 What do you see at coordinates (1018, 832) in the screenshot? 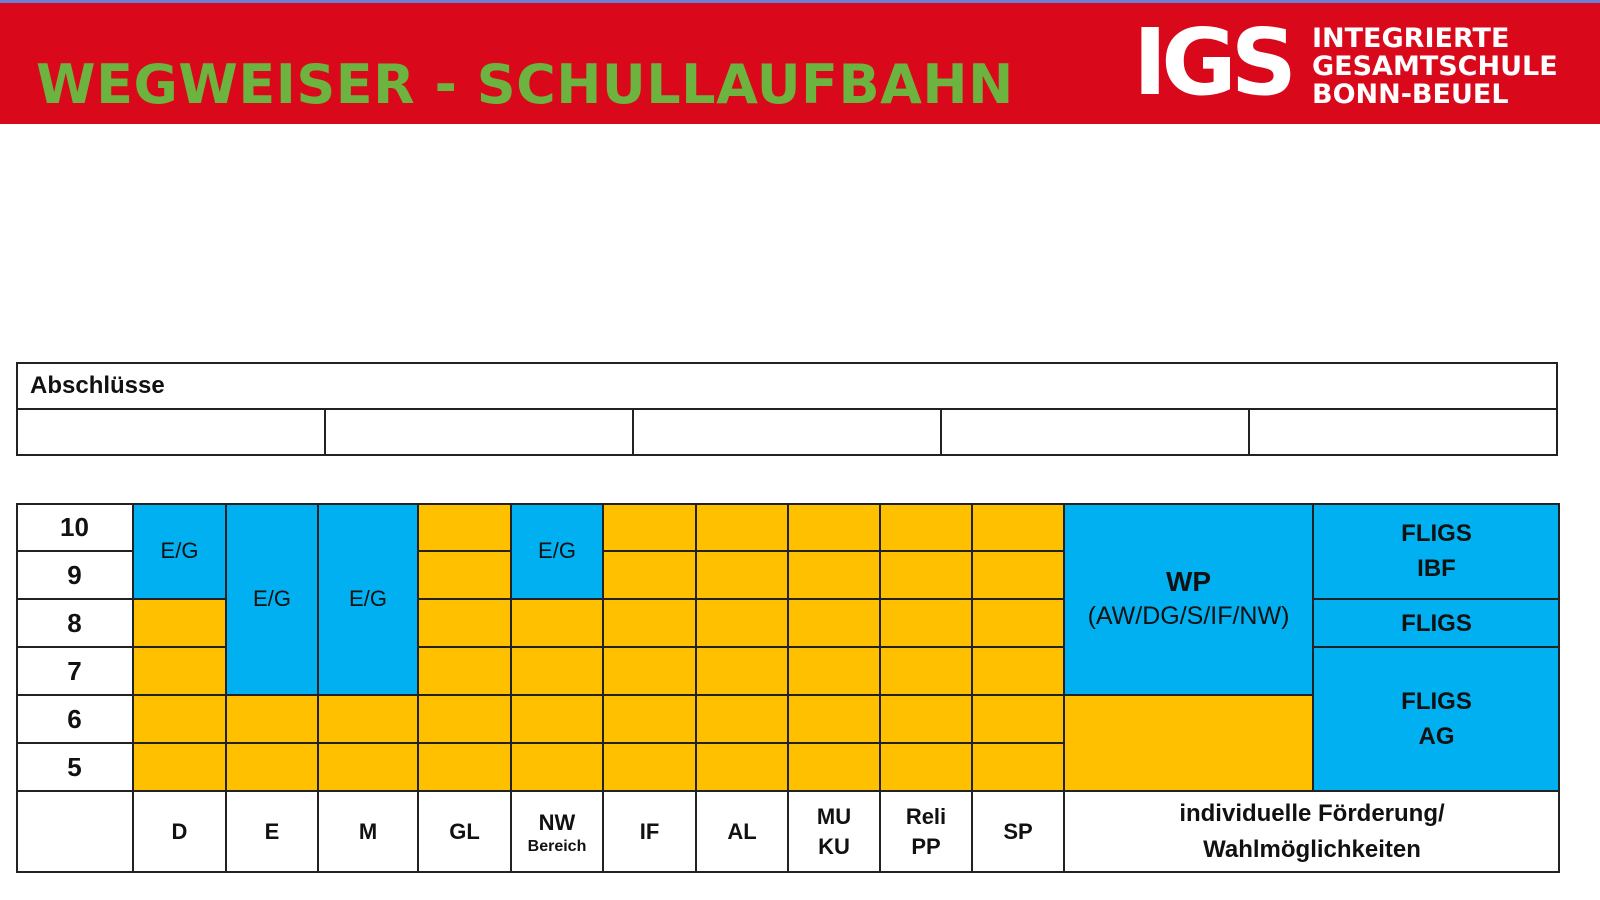
I see `subject-label-sp: SP` at bounding box center [1018, 832].